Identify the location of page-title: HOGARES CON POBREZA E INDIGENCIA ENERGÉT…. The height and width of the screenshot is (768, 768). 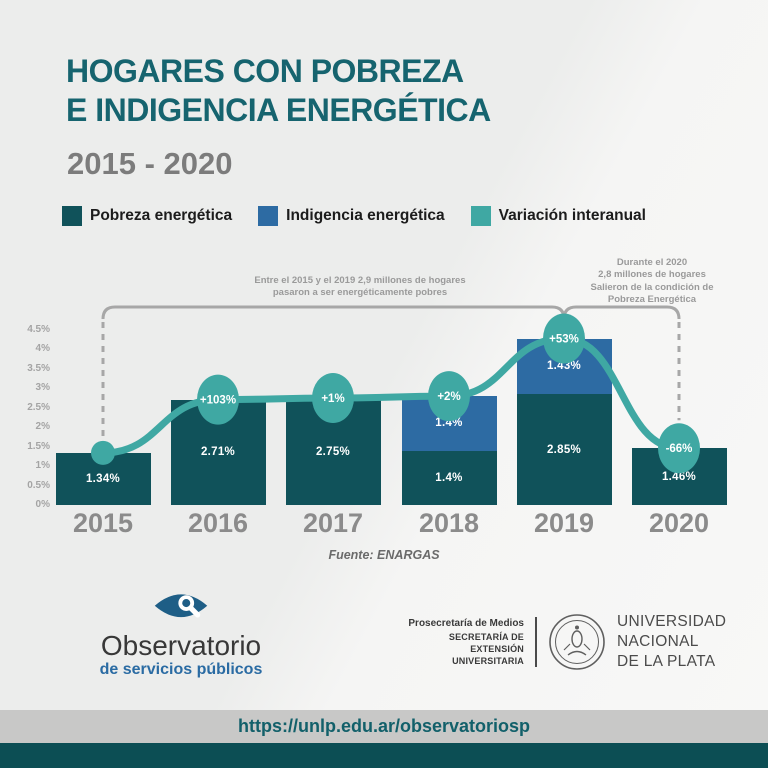
(278, 91).